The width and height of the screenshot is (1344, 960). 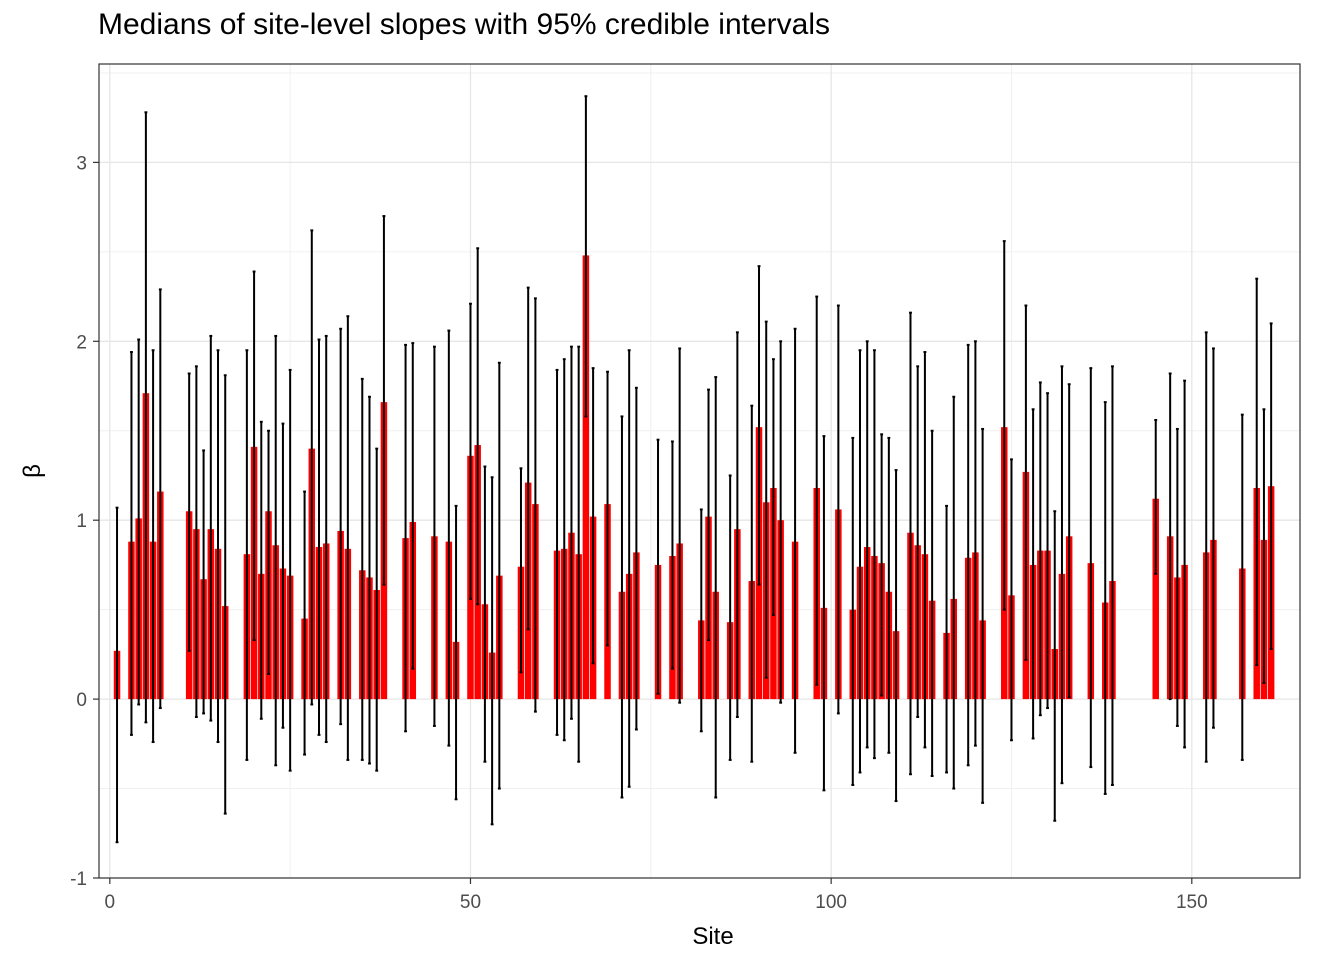 I want to click on x-tick-label: 50, so click(x=470, y=902).